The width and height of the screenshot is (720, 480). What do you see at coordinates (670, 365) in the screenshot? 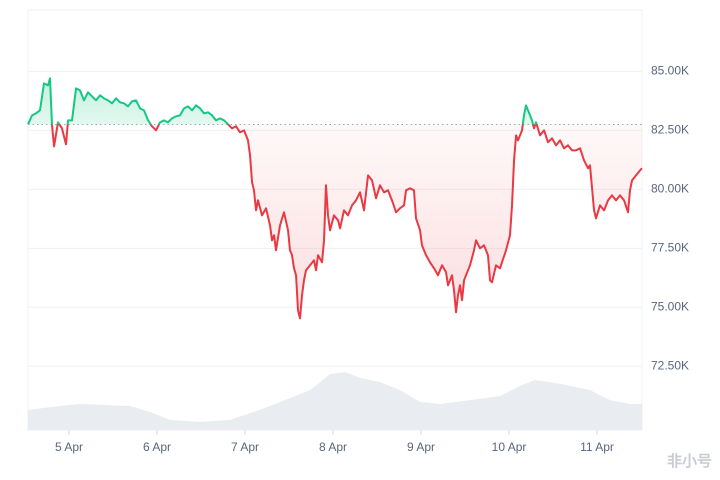
I see `y-tick-label: 72.50K` at bounding box center [670, 365].